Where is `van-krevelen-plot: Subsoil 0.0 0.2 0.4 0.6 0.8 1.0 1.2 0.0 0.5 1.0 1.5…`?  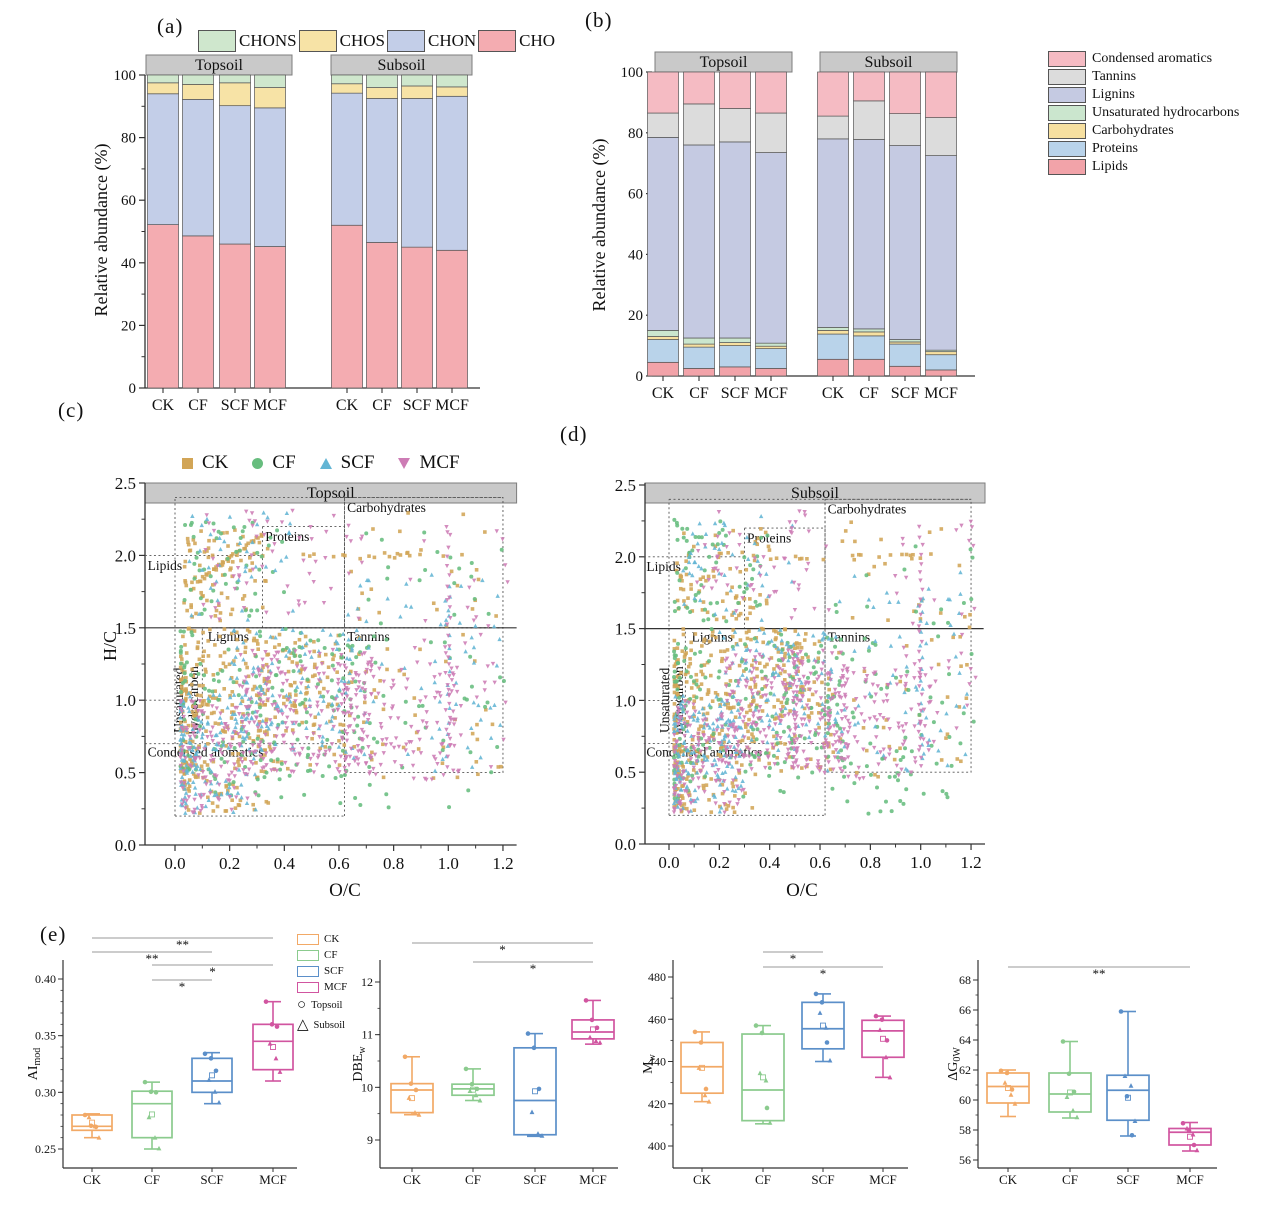
van-krevelen-plot: Subsoil 0.0 0.2 0.4 0.6 0.8 1.0 1.2 0.0 0.5 1.0 1.5… is located at coordinates (800, 674).